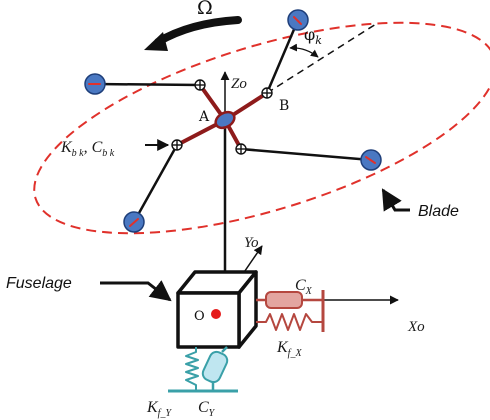 Image resolution: width=490 pixels, height=420 pixels. I want to click on blade-spring-damper-label: Kb k, Cb k, so click(87, 149).